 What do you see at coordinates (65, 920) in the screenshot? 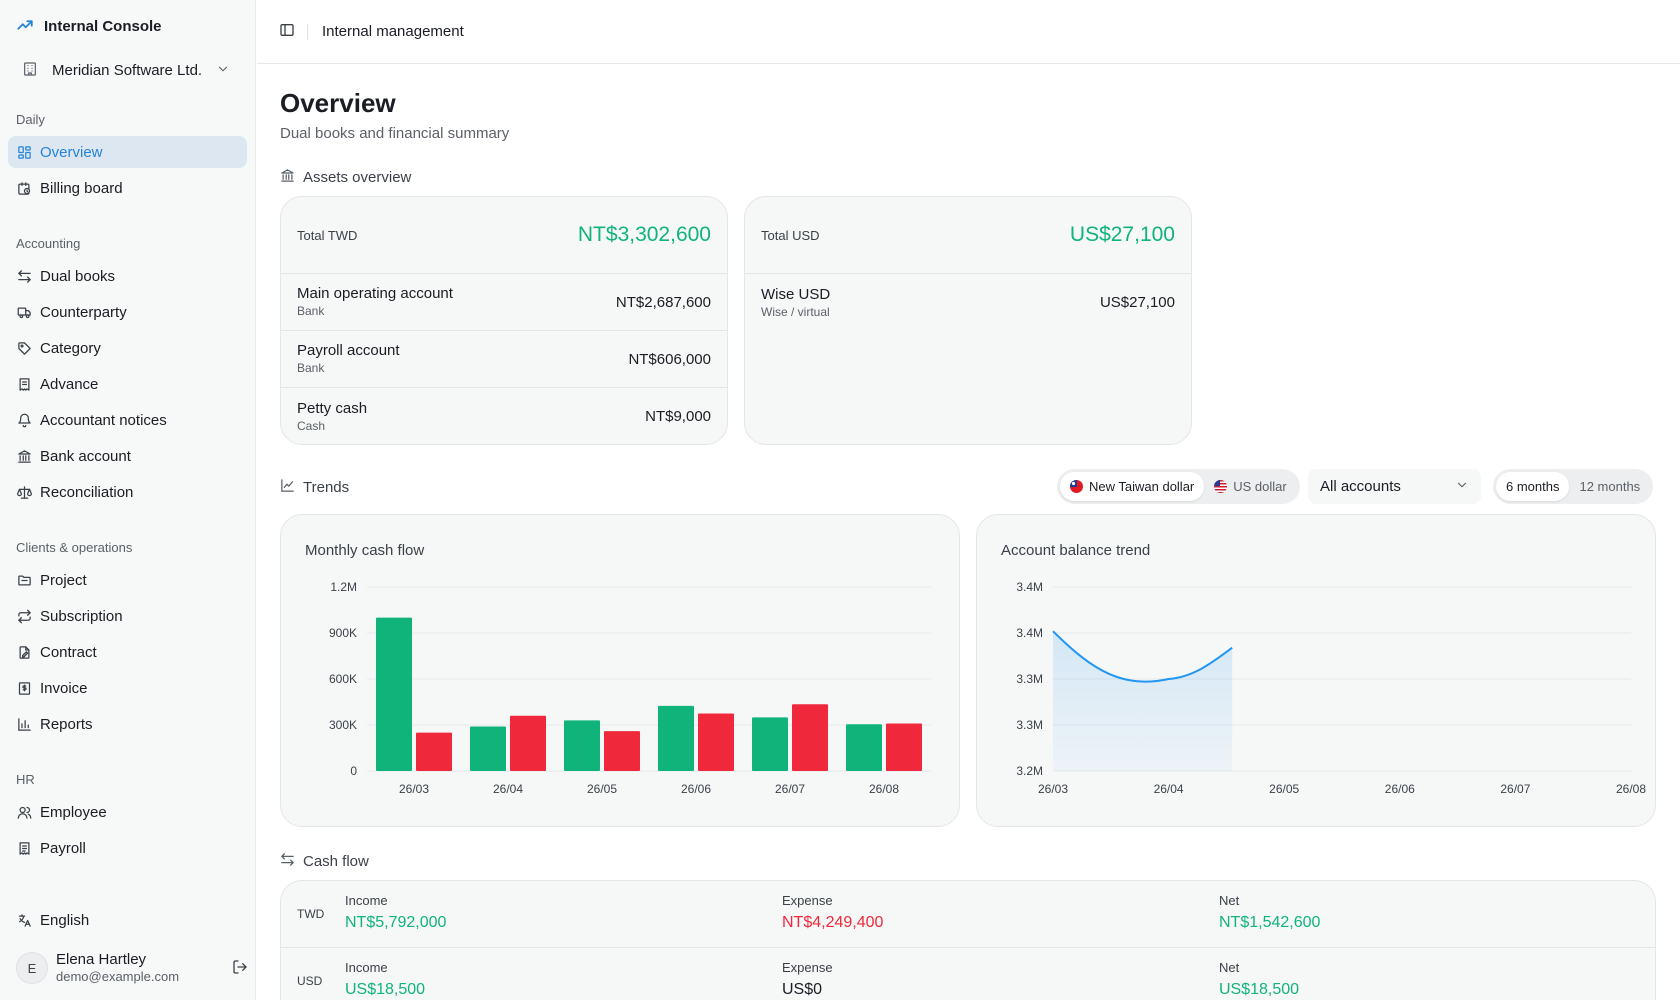
I see `language-label: English` at bounding box center [65, 920].